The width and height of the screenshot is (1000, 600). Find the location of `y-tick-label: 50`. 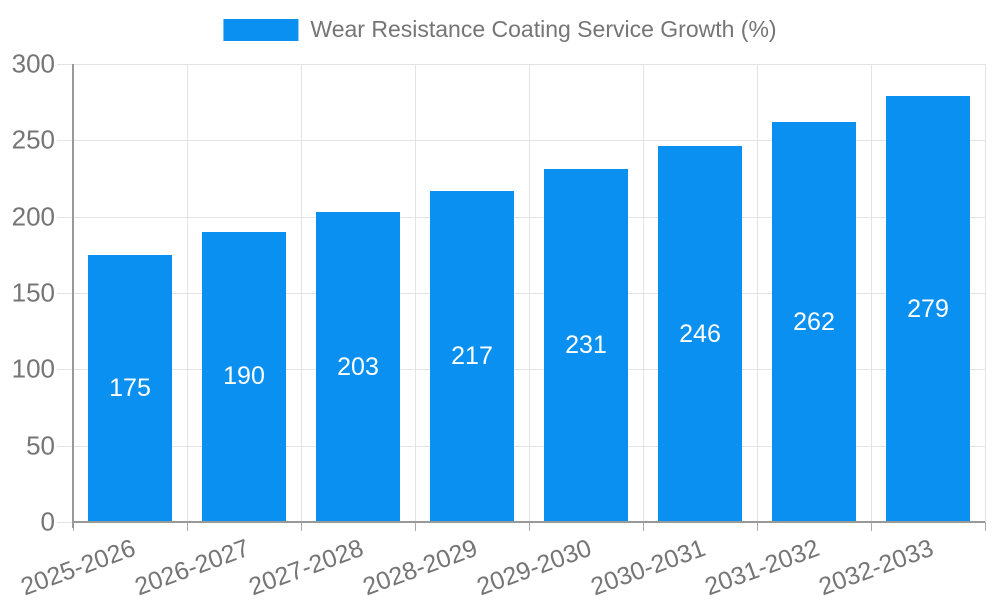

y-tick-label: 50 is located at coordinates (40, 445).